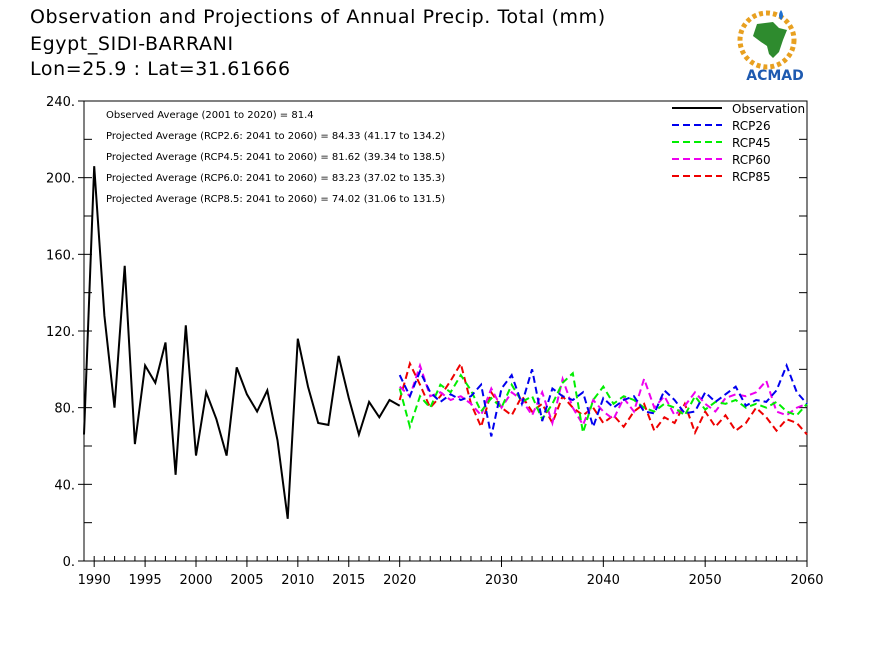 Image resolution: width=879 pixels, height=659 pixels. Describe the element at coordinates (60, 255) in the screenshot. I see `y-tick-label: 160.` at that location.